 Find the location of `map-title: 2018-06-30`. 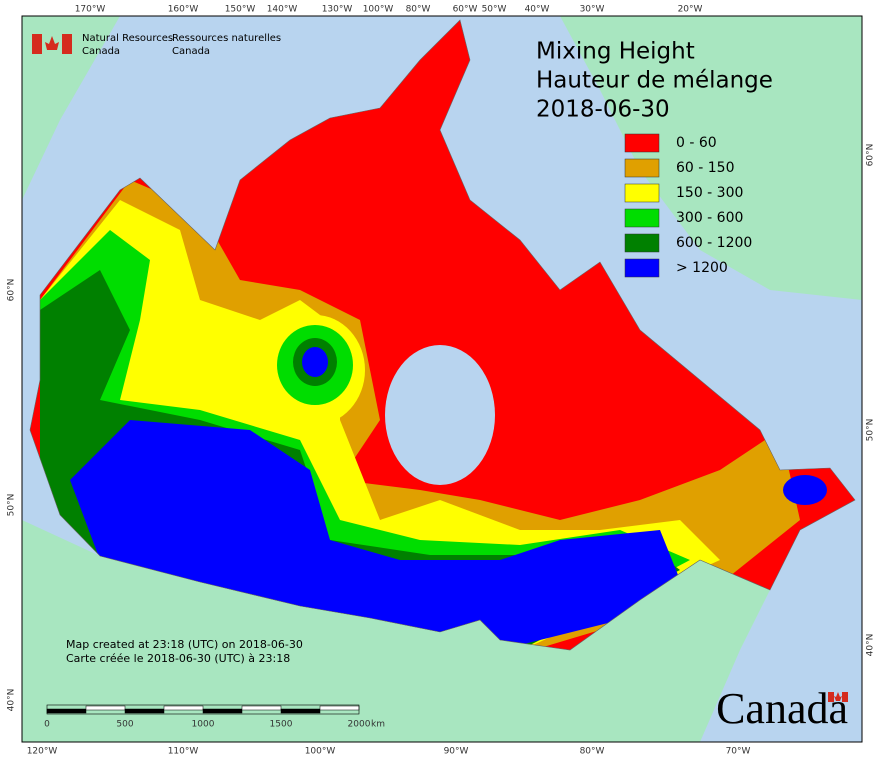

map-title: 2018-06-30 is located at coordinates (603, 110).